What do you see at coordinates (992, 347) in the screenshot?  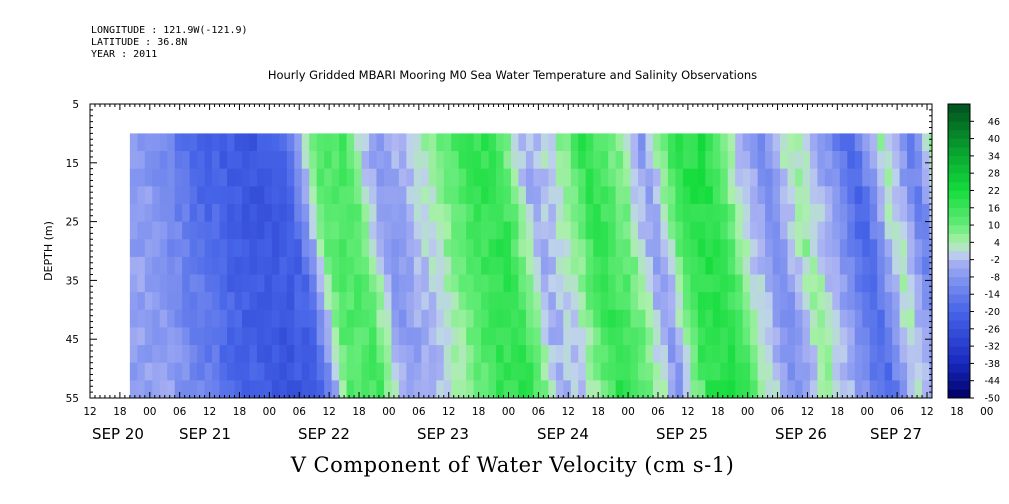 I see `colorbar-label: -32` at bounding box center [992, 347].